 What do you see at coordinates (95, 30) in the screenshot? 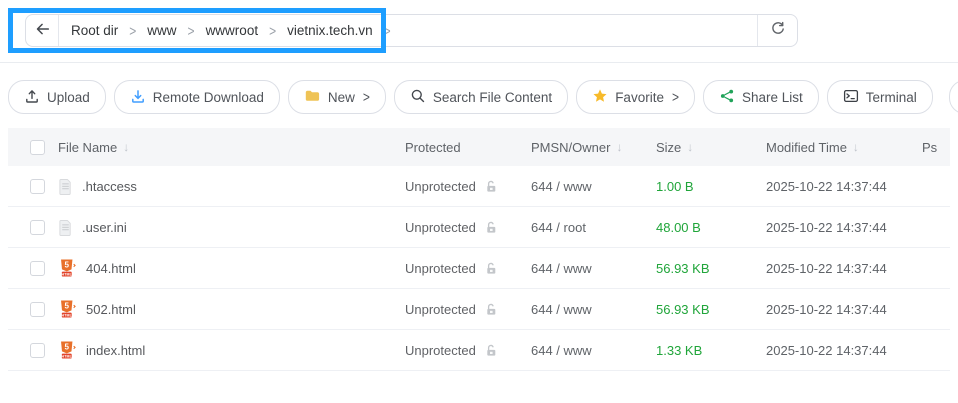
I see `breadcrumb-item: Root dir` at bounding box center [95, 30].